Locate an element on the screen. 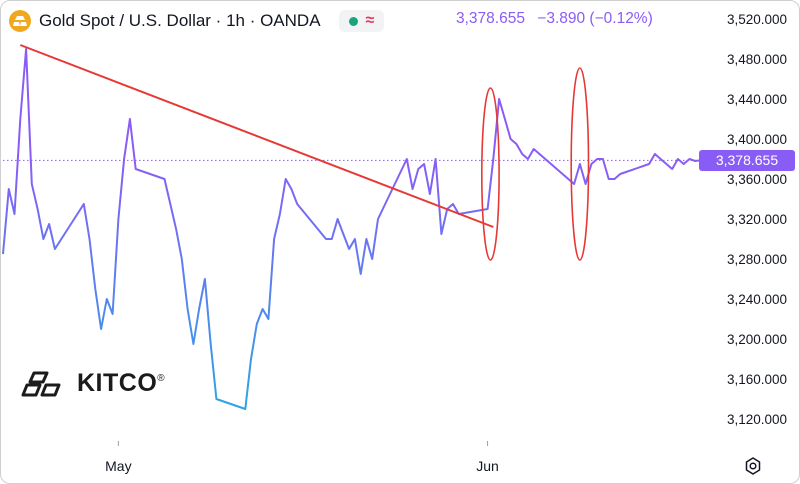 The width and height of the screenshot is (800, 484). y-tick-label: 3,360.000 is located at coordinates (757, 179).